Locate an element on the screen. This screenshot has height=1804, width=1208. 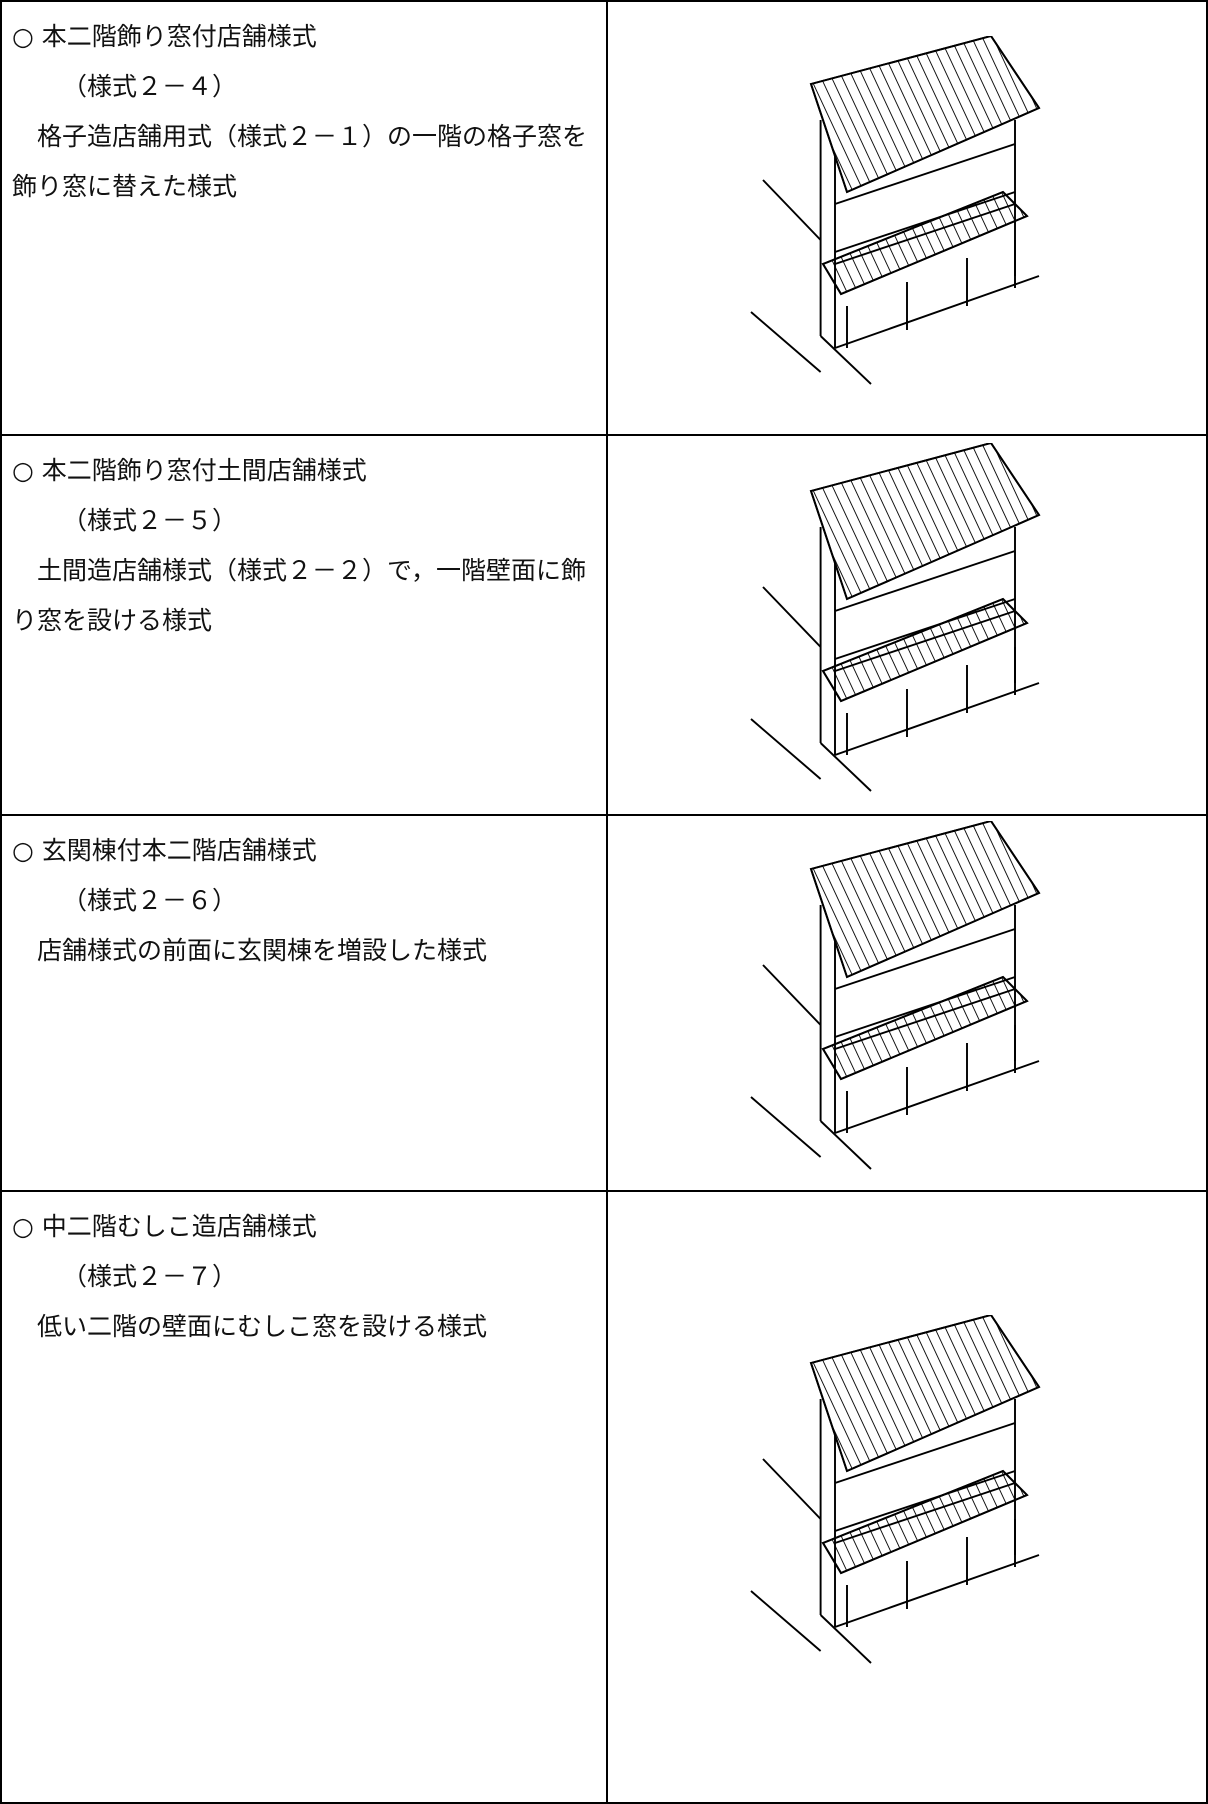
style-title: ○ 玄関棟付本二階店舗様式 is located at coordinates (164, 850).